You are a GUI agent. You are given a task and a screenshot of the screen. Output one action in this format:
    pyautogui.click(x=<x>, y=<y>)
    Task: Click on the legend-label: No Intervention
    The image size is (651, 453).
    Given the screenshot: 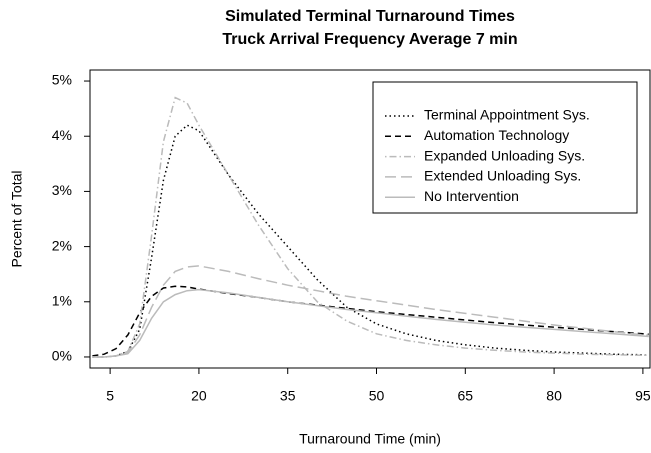 What is the action you would take?
    pyautogui.click(x=471, y=196)
    